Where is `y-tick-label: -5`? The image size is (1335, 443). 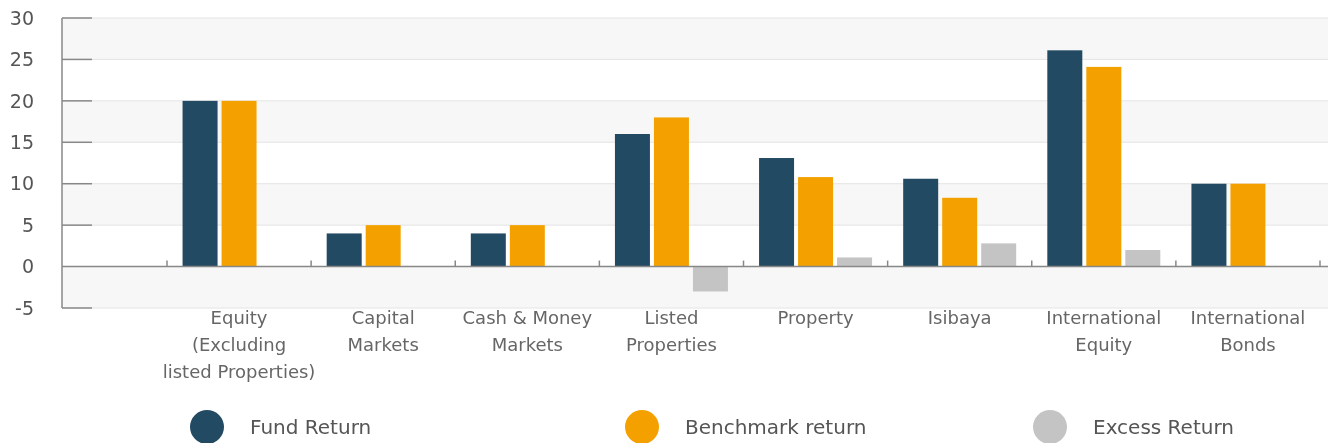 y-tick-label: -5 is located at coordinates (24, 307).